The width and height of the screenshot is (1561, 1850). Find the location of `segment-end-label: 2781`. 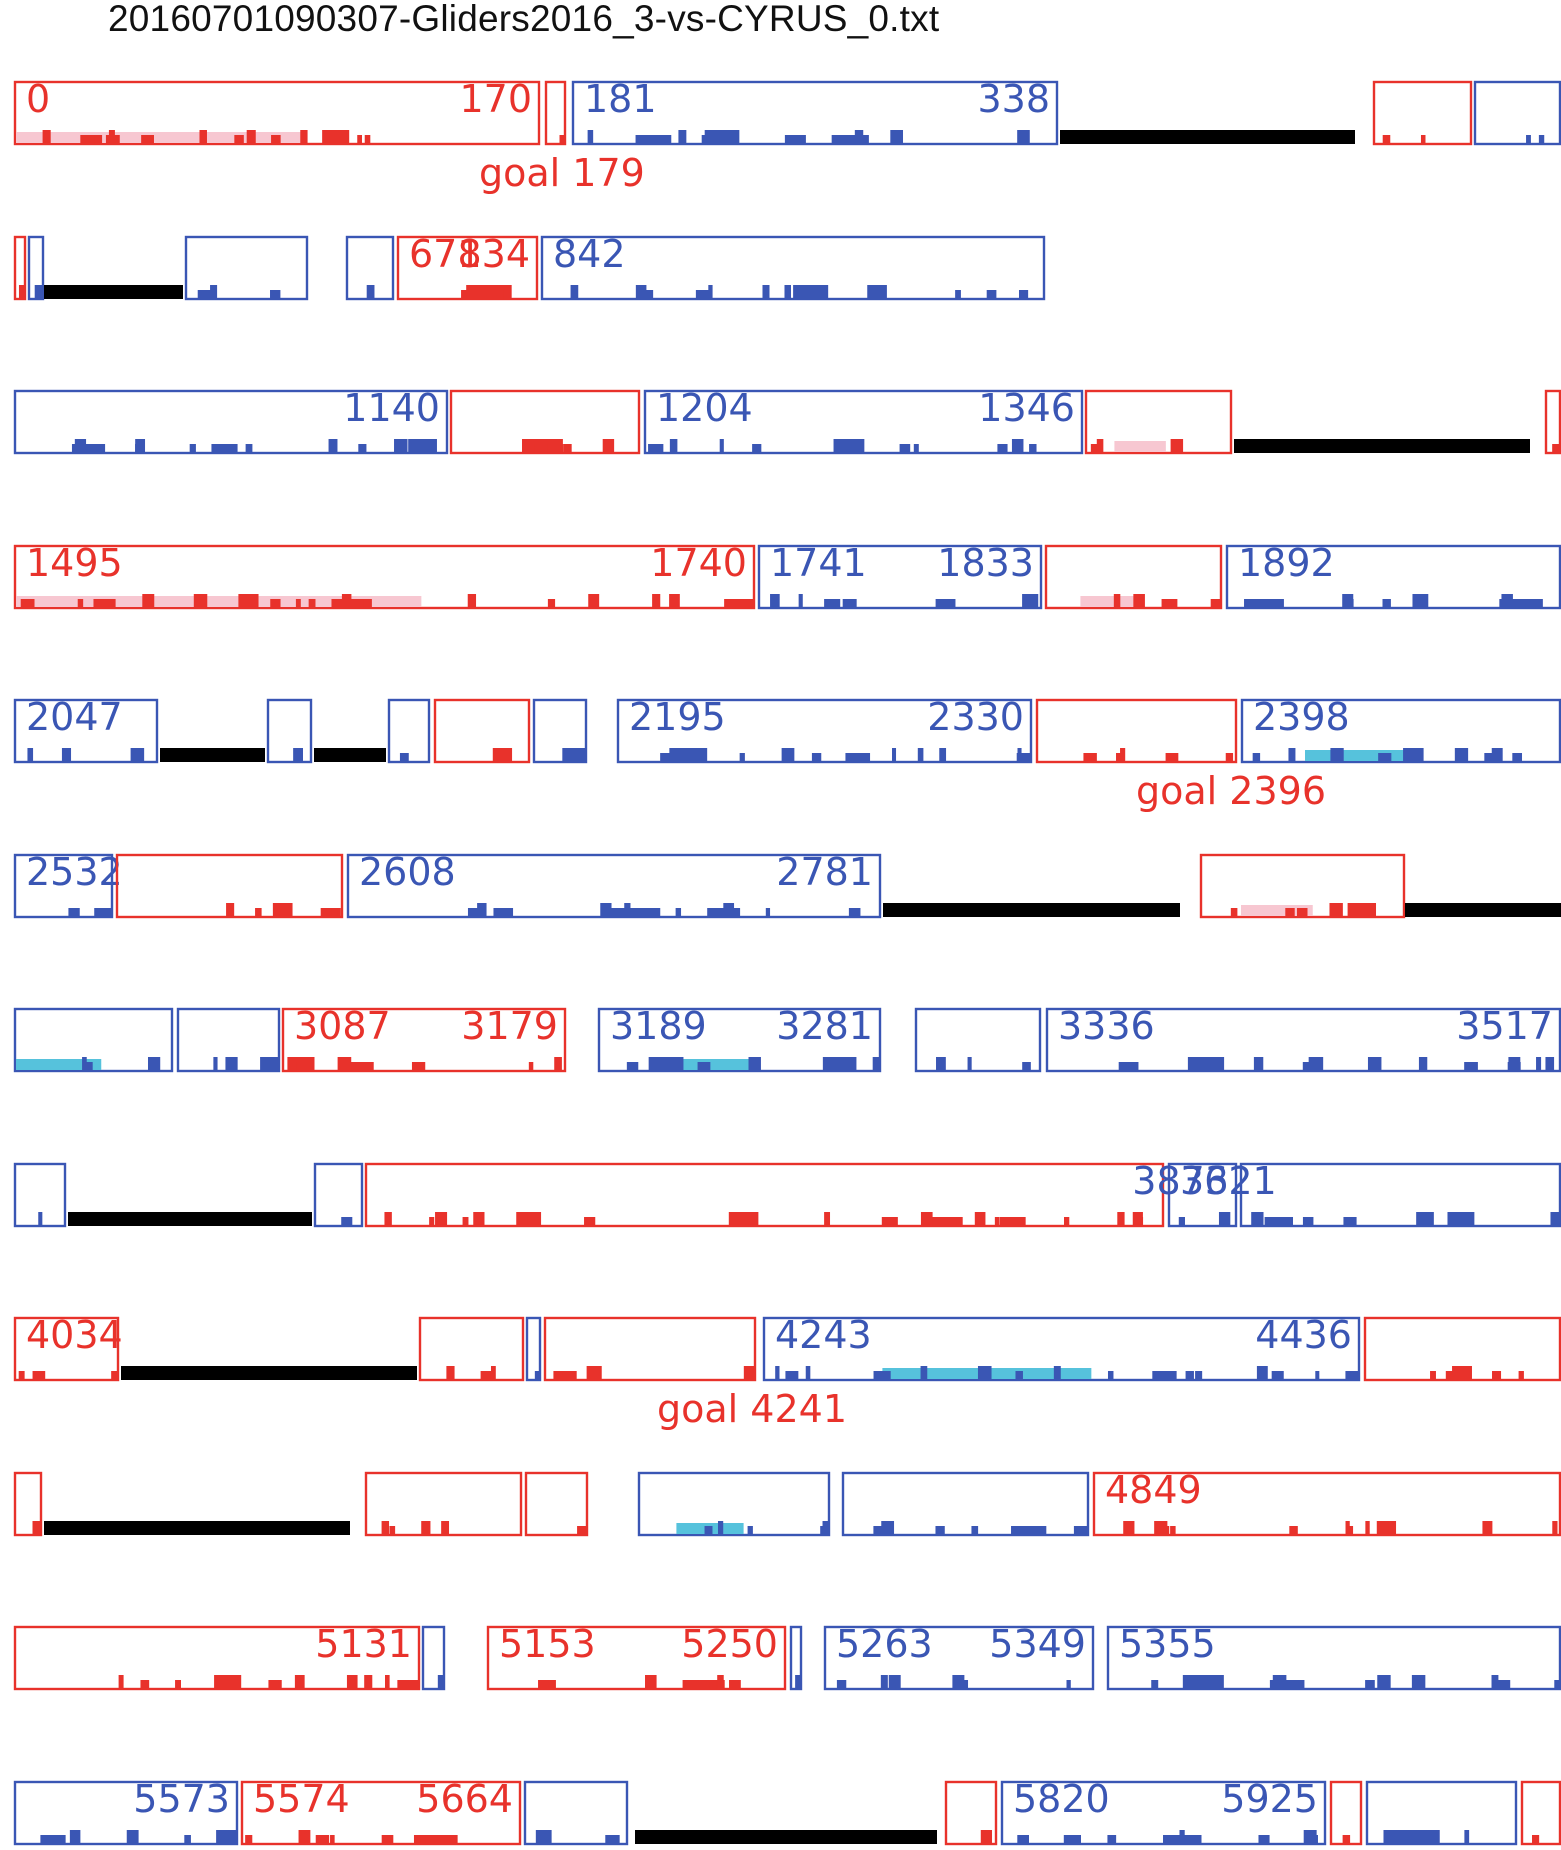

segment-end-label: 2781 is located at coordinates (824, 872).